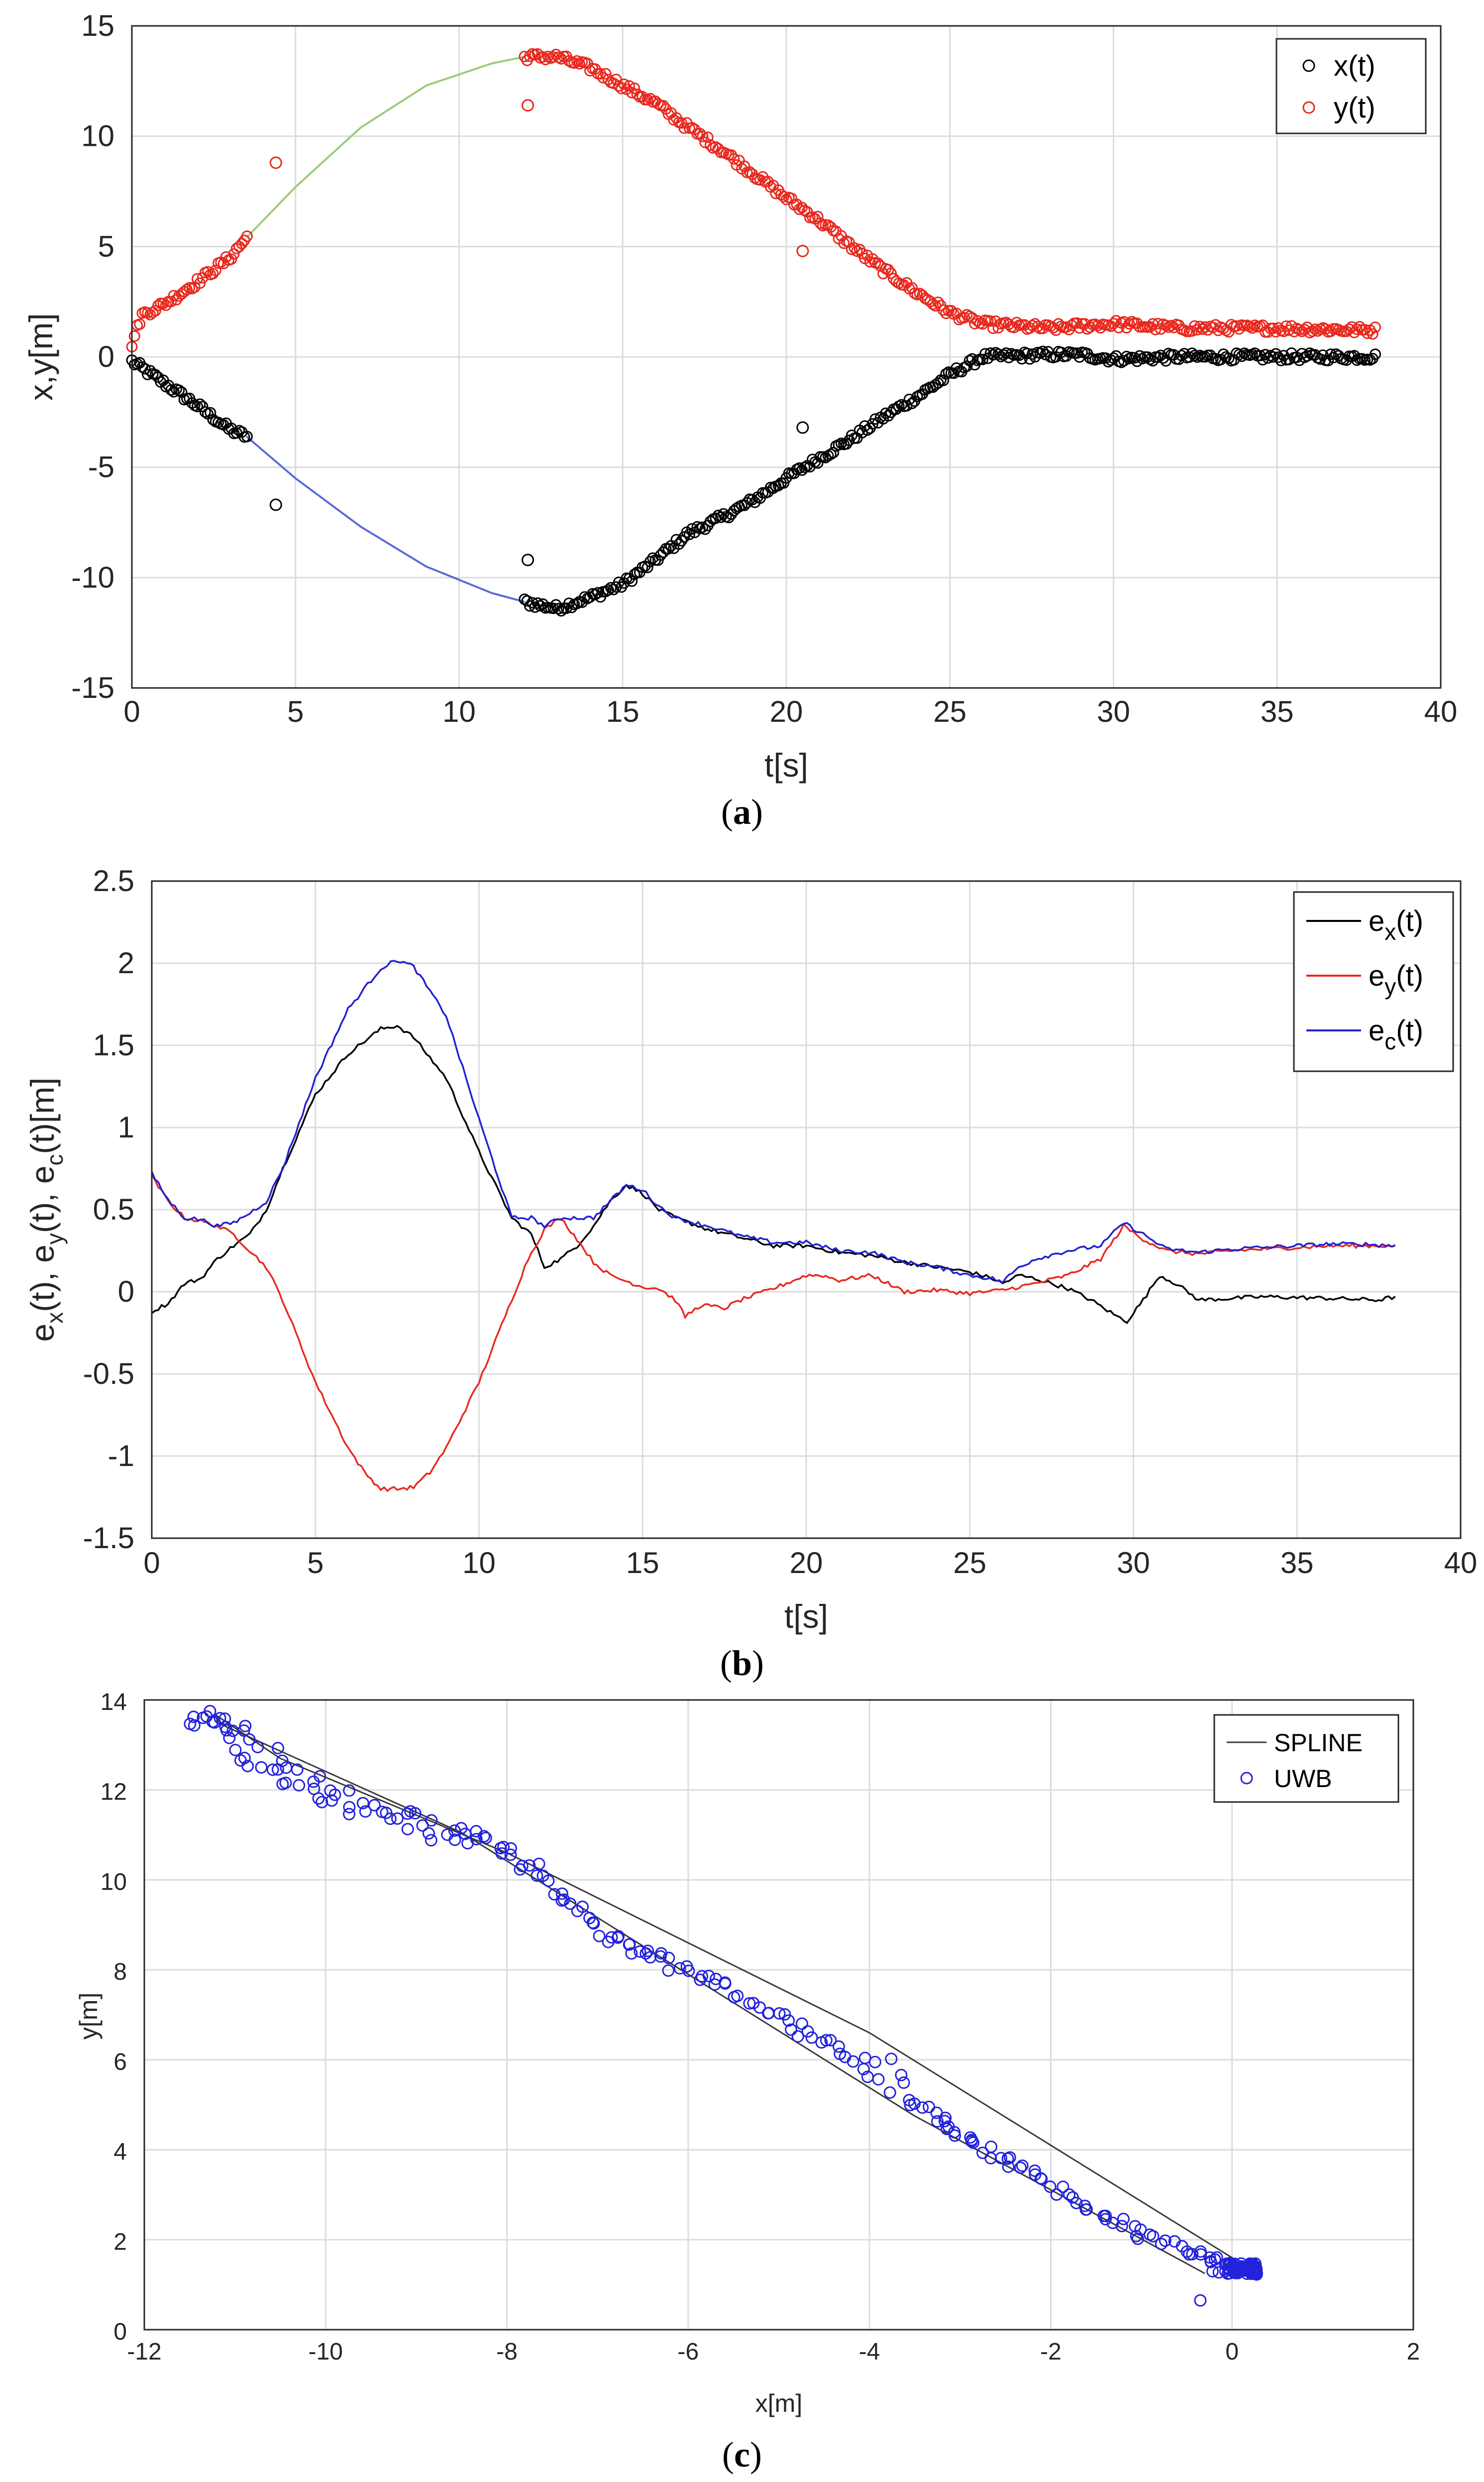  What do you see at coordinates (1351, 86) in the screenshot?
I see `legend-a: x(t) y(t)` at bounding box center [1351, 86].